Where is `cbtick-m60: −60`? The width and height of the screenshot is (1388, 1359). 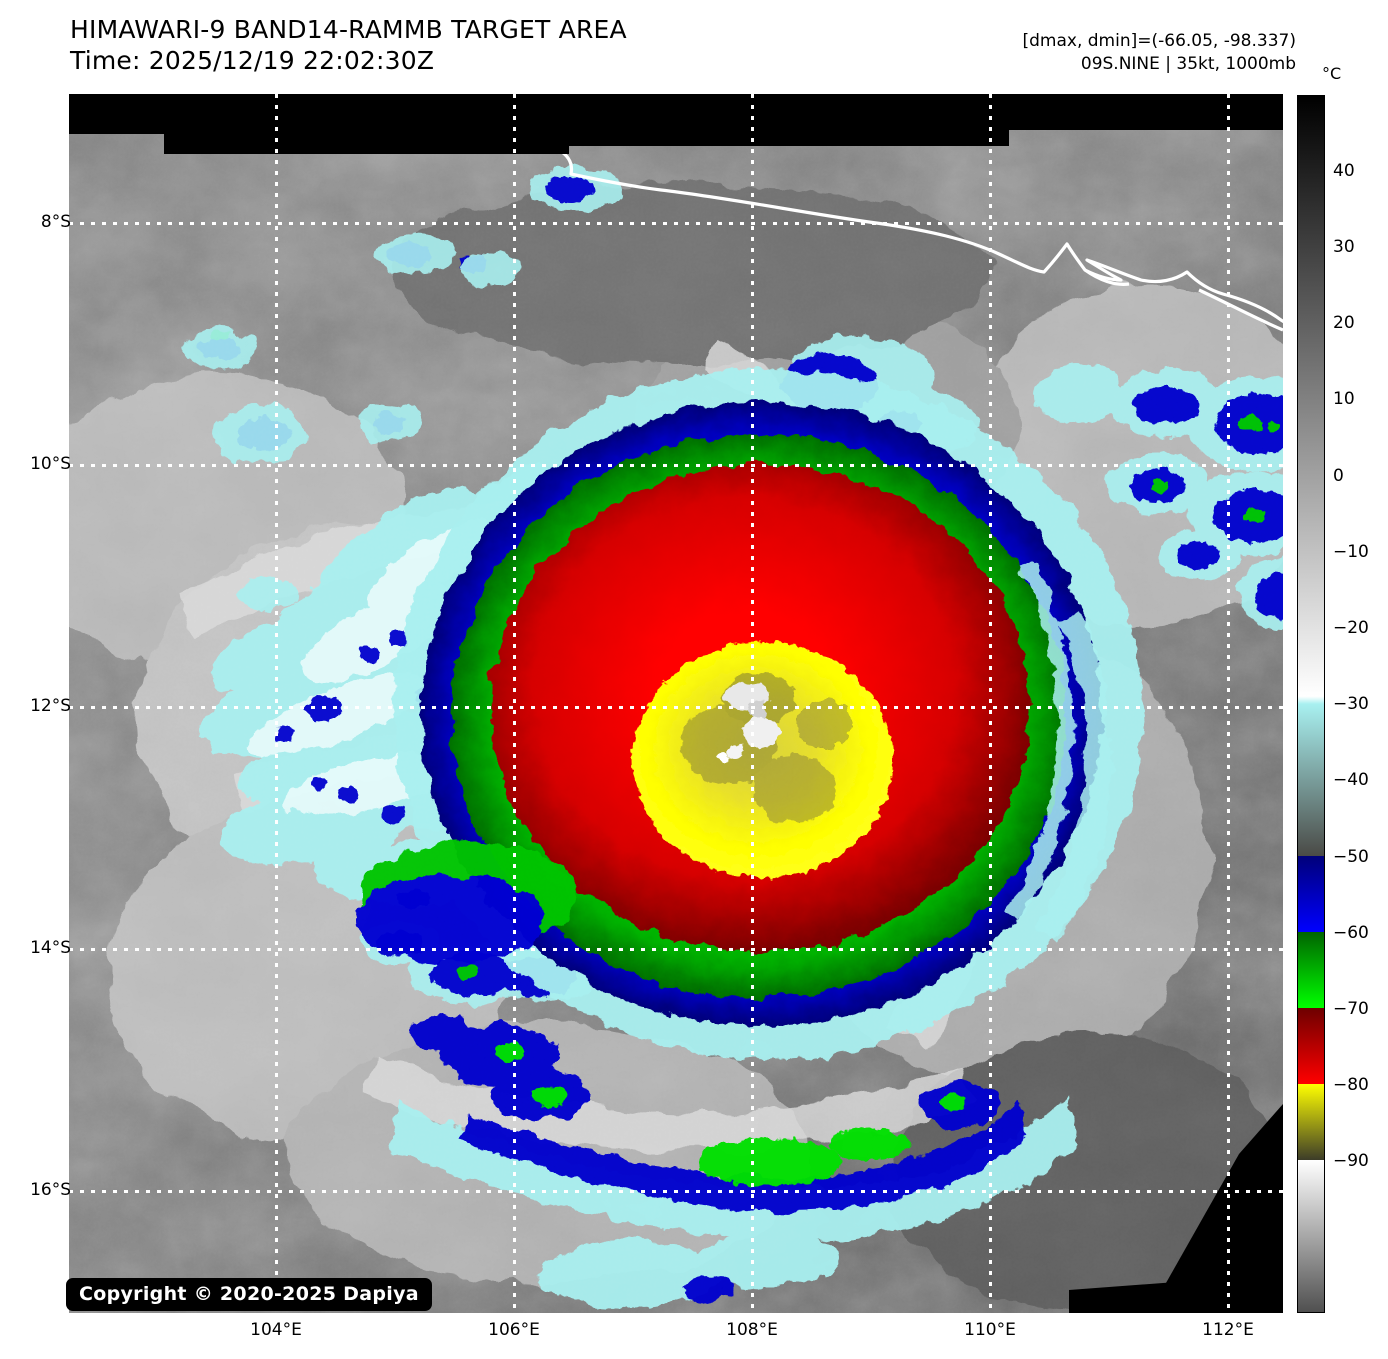 cbtick-m60: −60 is located at coordinates (1351, 933).